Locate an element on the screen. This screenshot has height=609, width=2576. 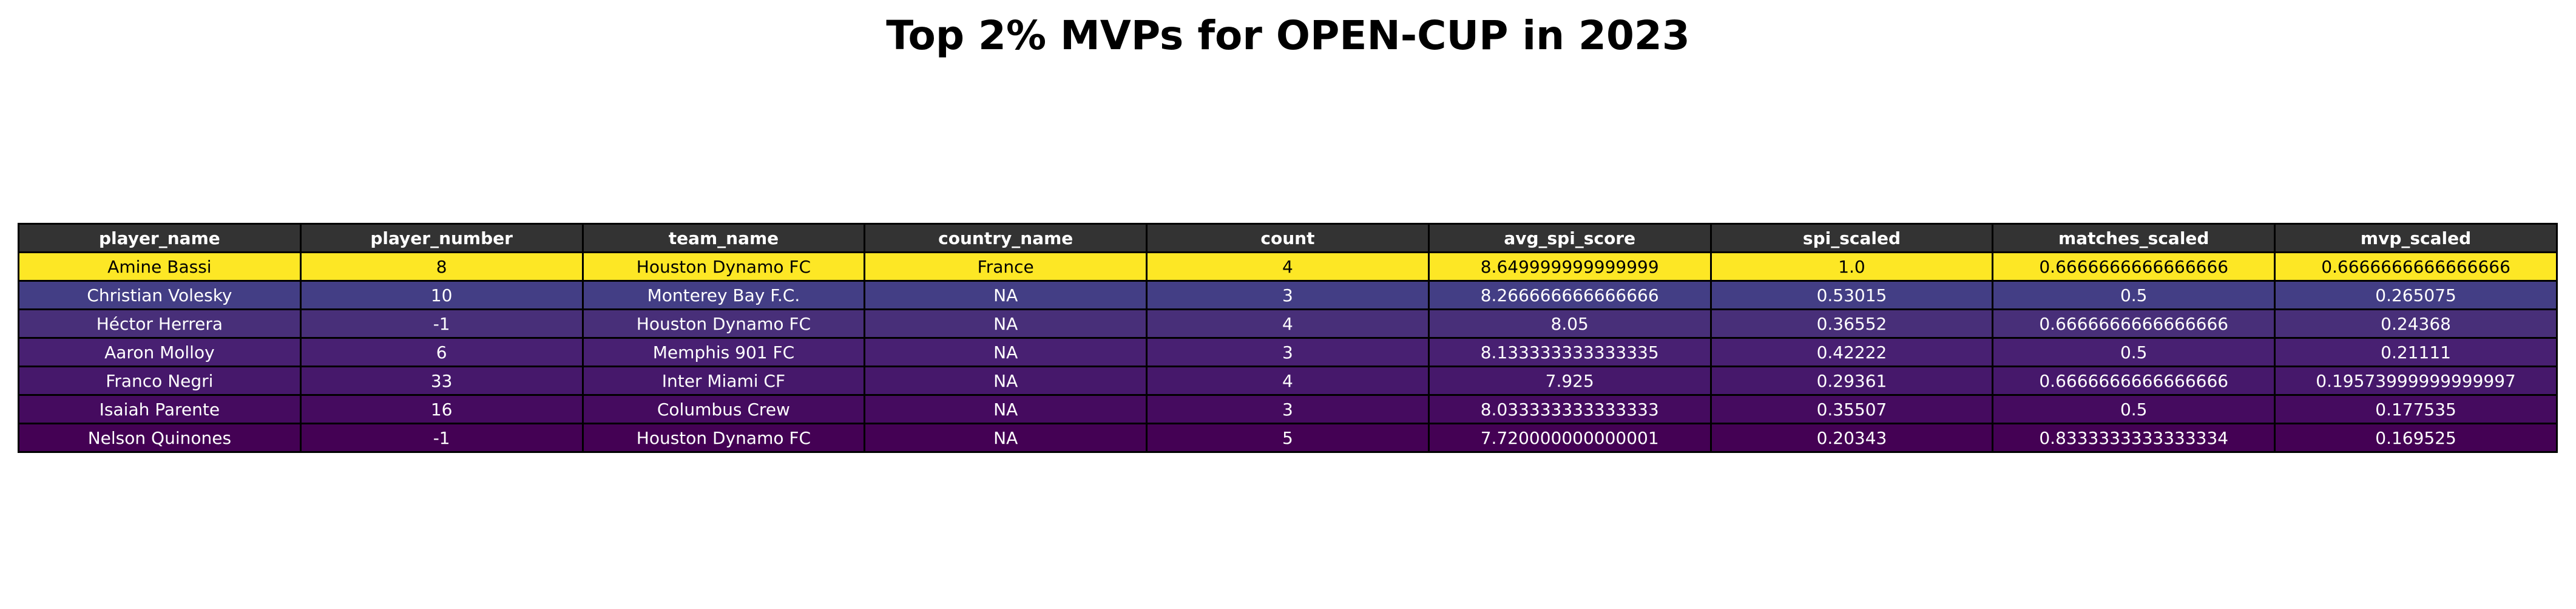
table-cell-player-name: Héctor Herrera is located at coordinates (160, 323).